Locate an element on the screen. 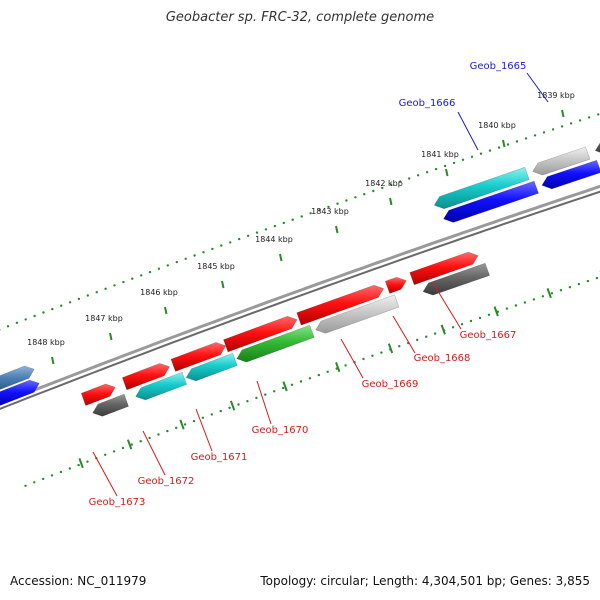 The image size is (600, 600). tick-5: 1843 kbp is located at coordinates (330, 220).